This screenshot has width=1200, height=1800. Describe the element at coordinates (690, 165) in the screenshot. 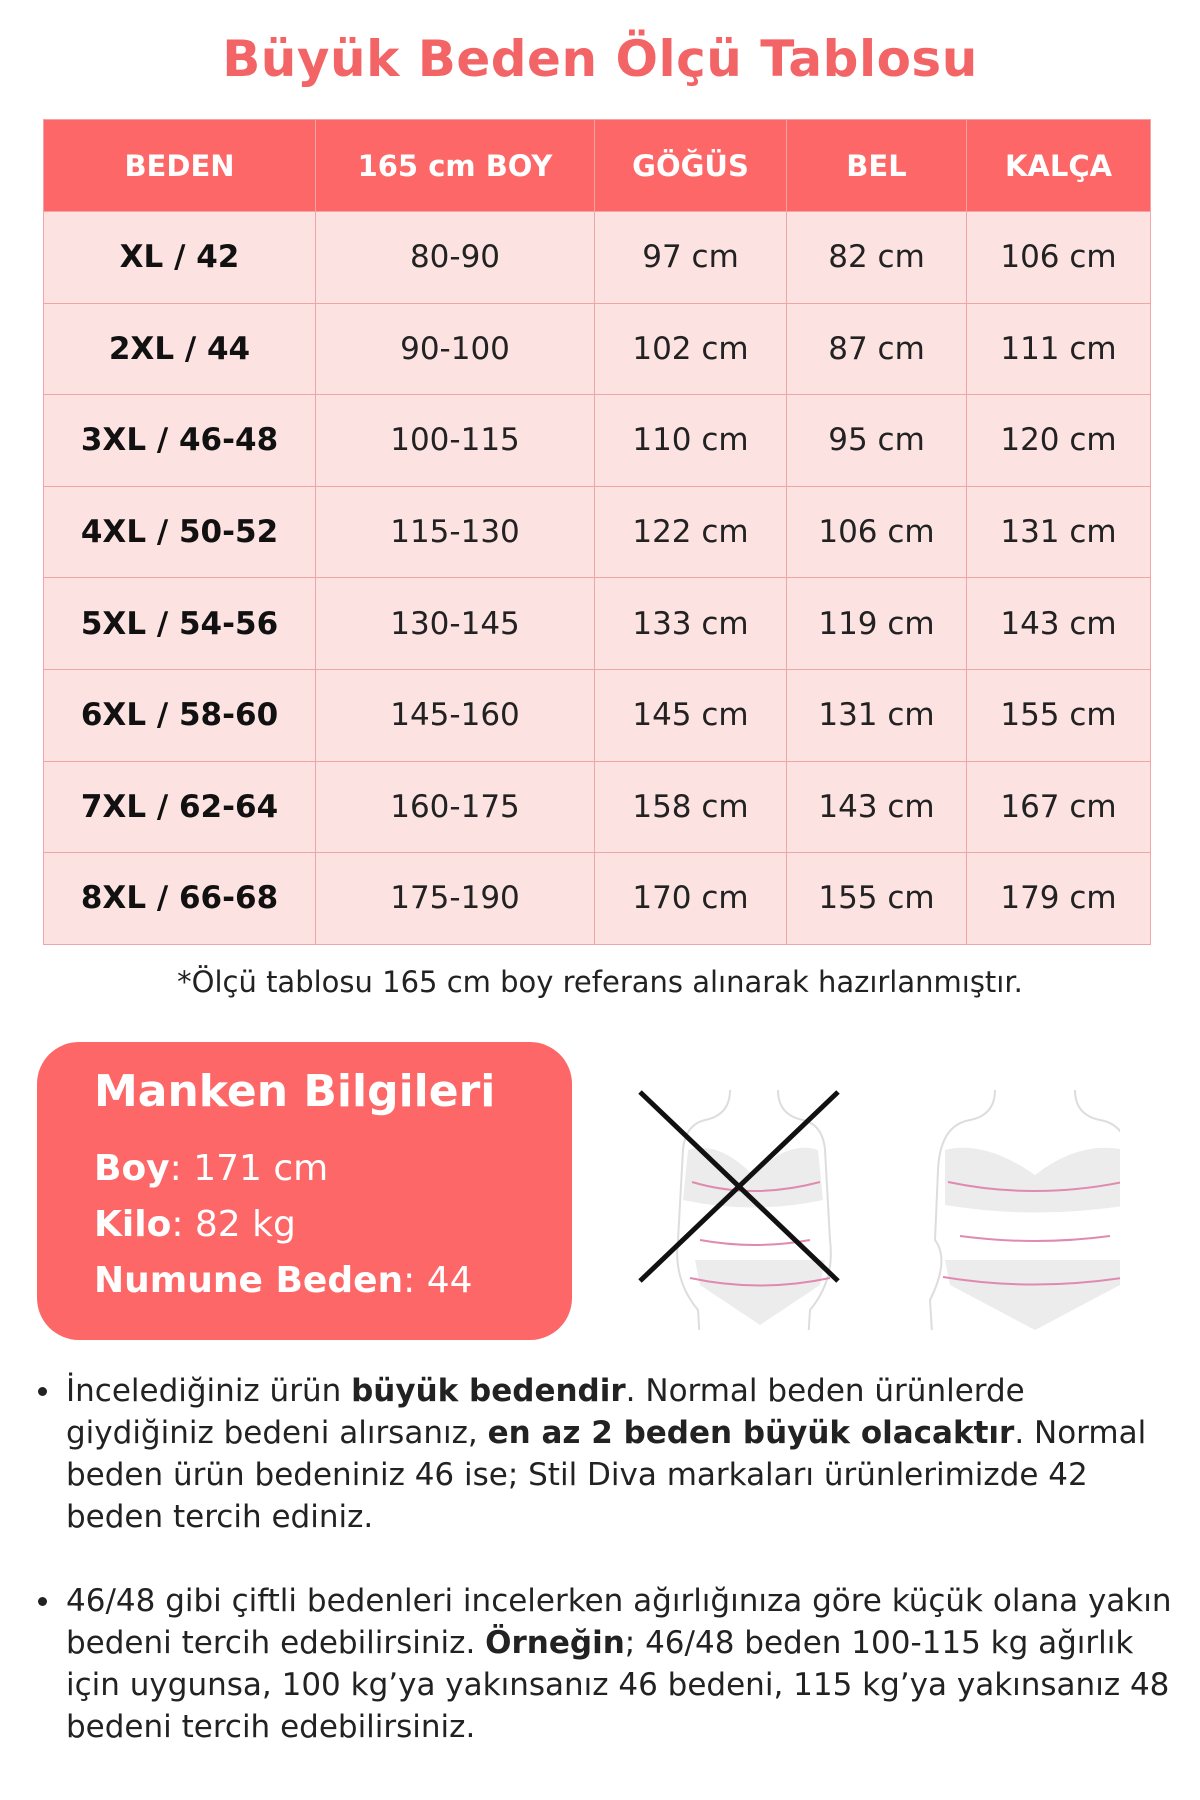

I see `header-cell: GÖĞÜS` at that location.